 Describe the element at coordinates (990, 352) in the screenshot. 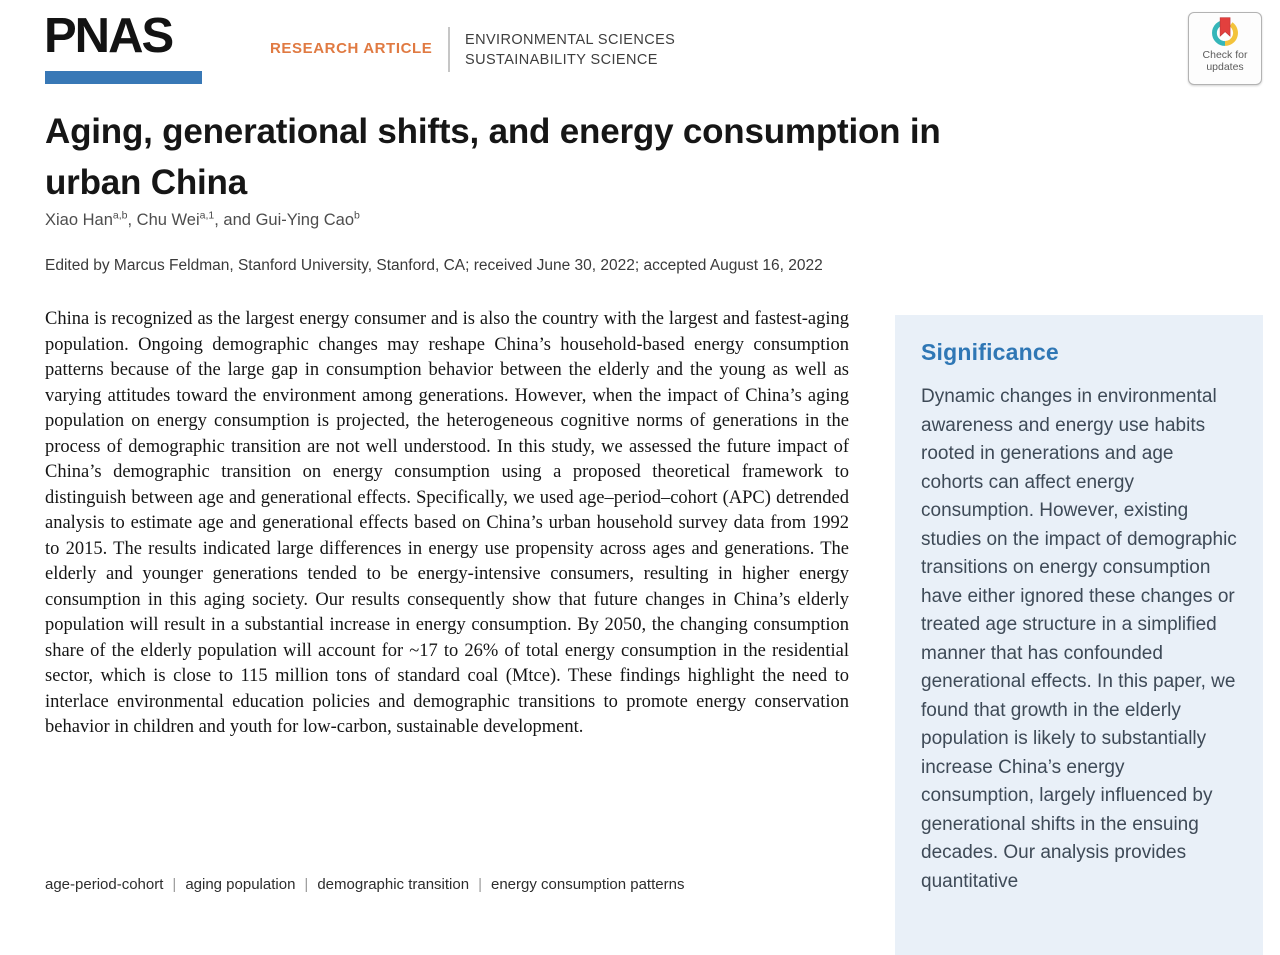

I see `significance-heading: Significance` at that location.